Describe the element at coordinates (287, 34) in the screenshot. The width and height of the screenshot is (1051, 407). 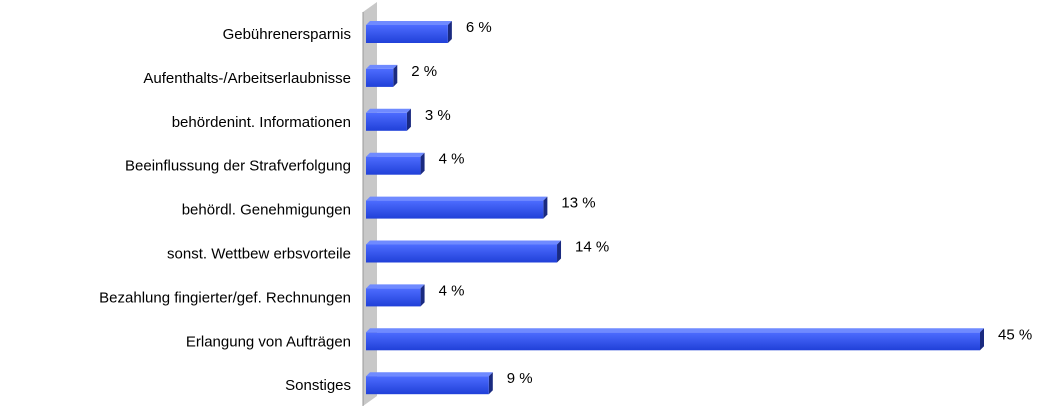
I see `y-tick-label: Gebührenersparnis` at that location.